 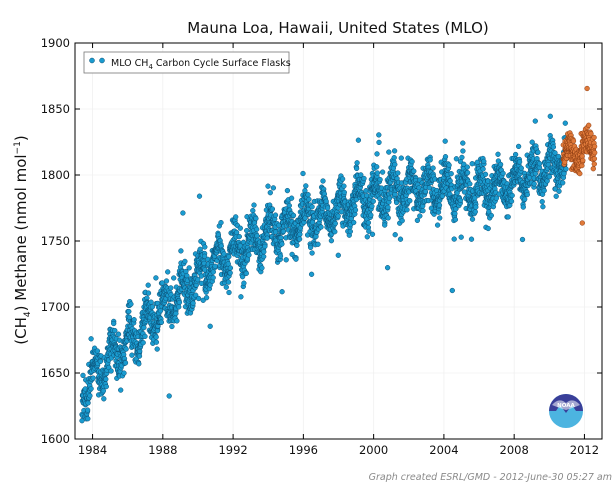 I want to click on y-axis-label: (CH4) Methane (nmol mol−1), so click(x=22, y=239).